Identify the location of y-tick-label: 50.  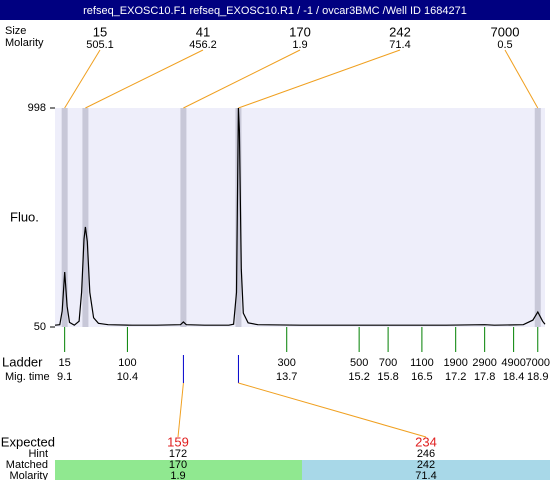
(40, 327).